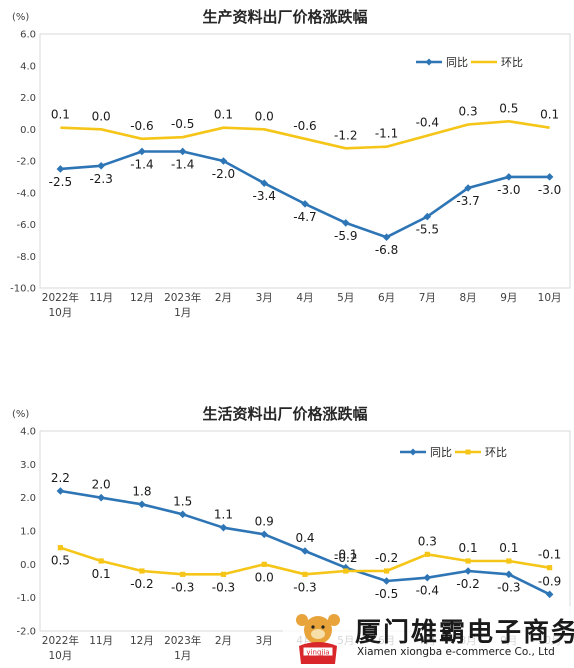 The image size is (574, 668). I want to click on data-label: -2.5, so click(60, 182).